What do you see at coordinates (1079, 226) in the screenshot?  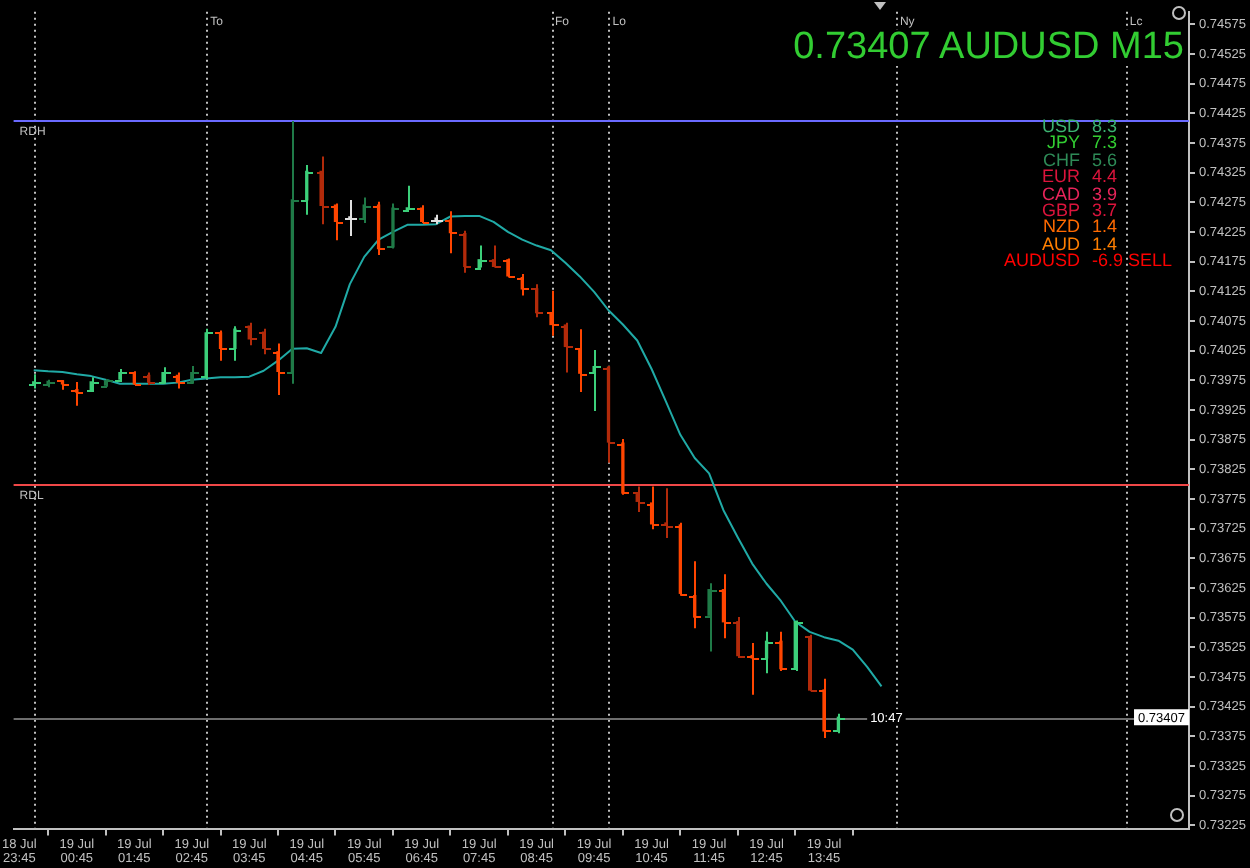 I see `annotation: NZD 1.4` at bounding box center [1079, 226].